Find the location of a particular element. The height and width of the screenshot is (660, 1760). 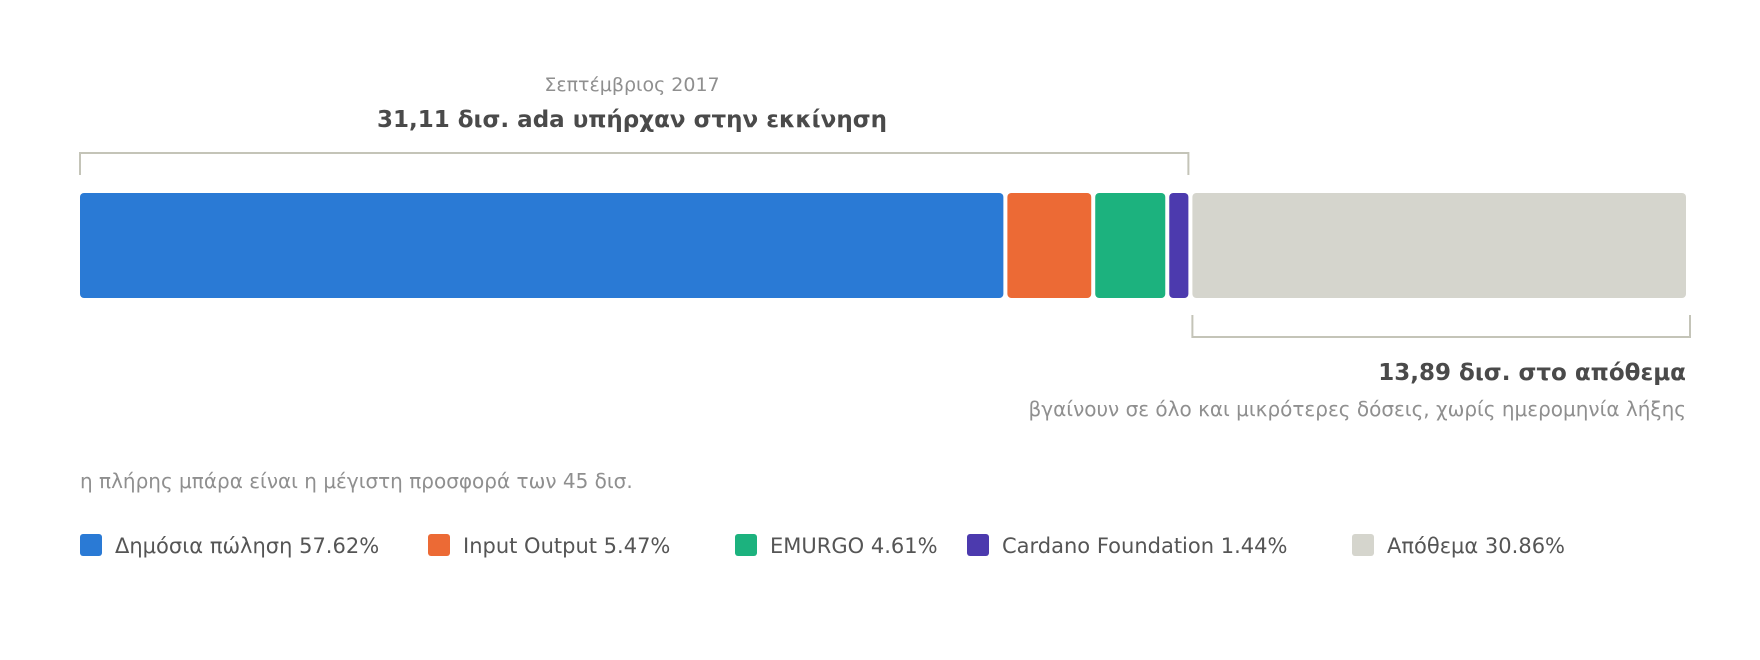

stacked-bar is located at coordinates (883, 245).